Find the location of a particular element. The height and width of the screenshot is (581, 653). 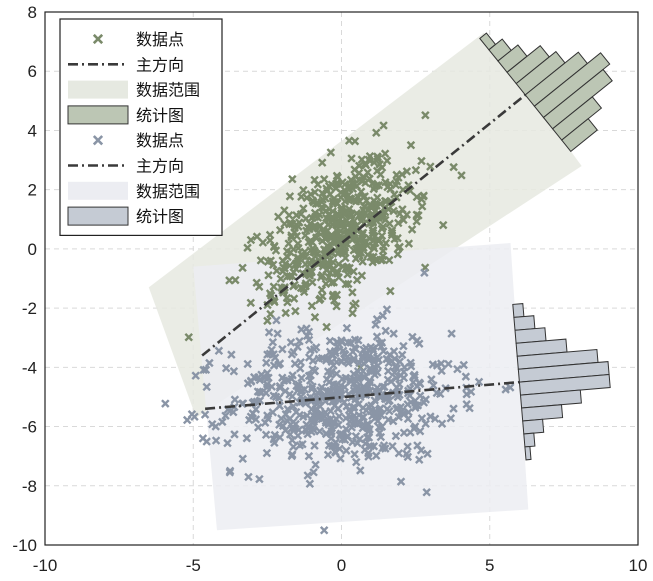

y-tick-label: -10 is located at coordinates (24, 545).